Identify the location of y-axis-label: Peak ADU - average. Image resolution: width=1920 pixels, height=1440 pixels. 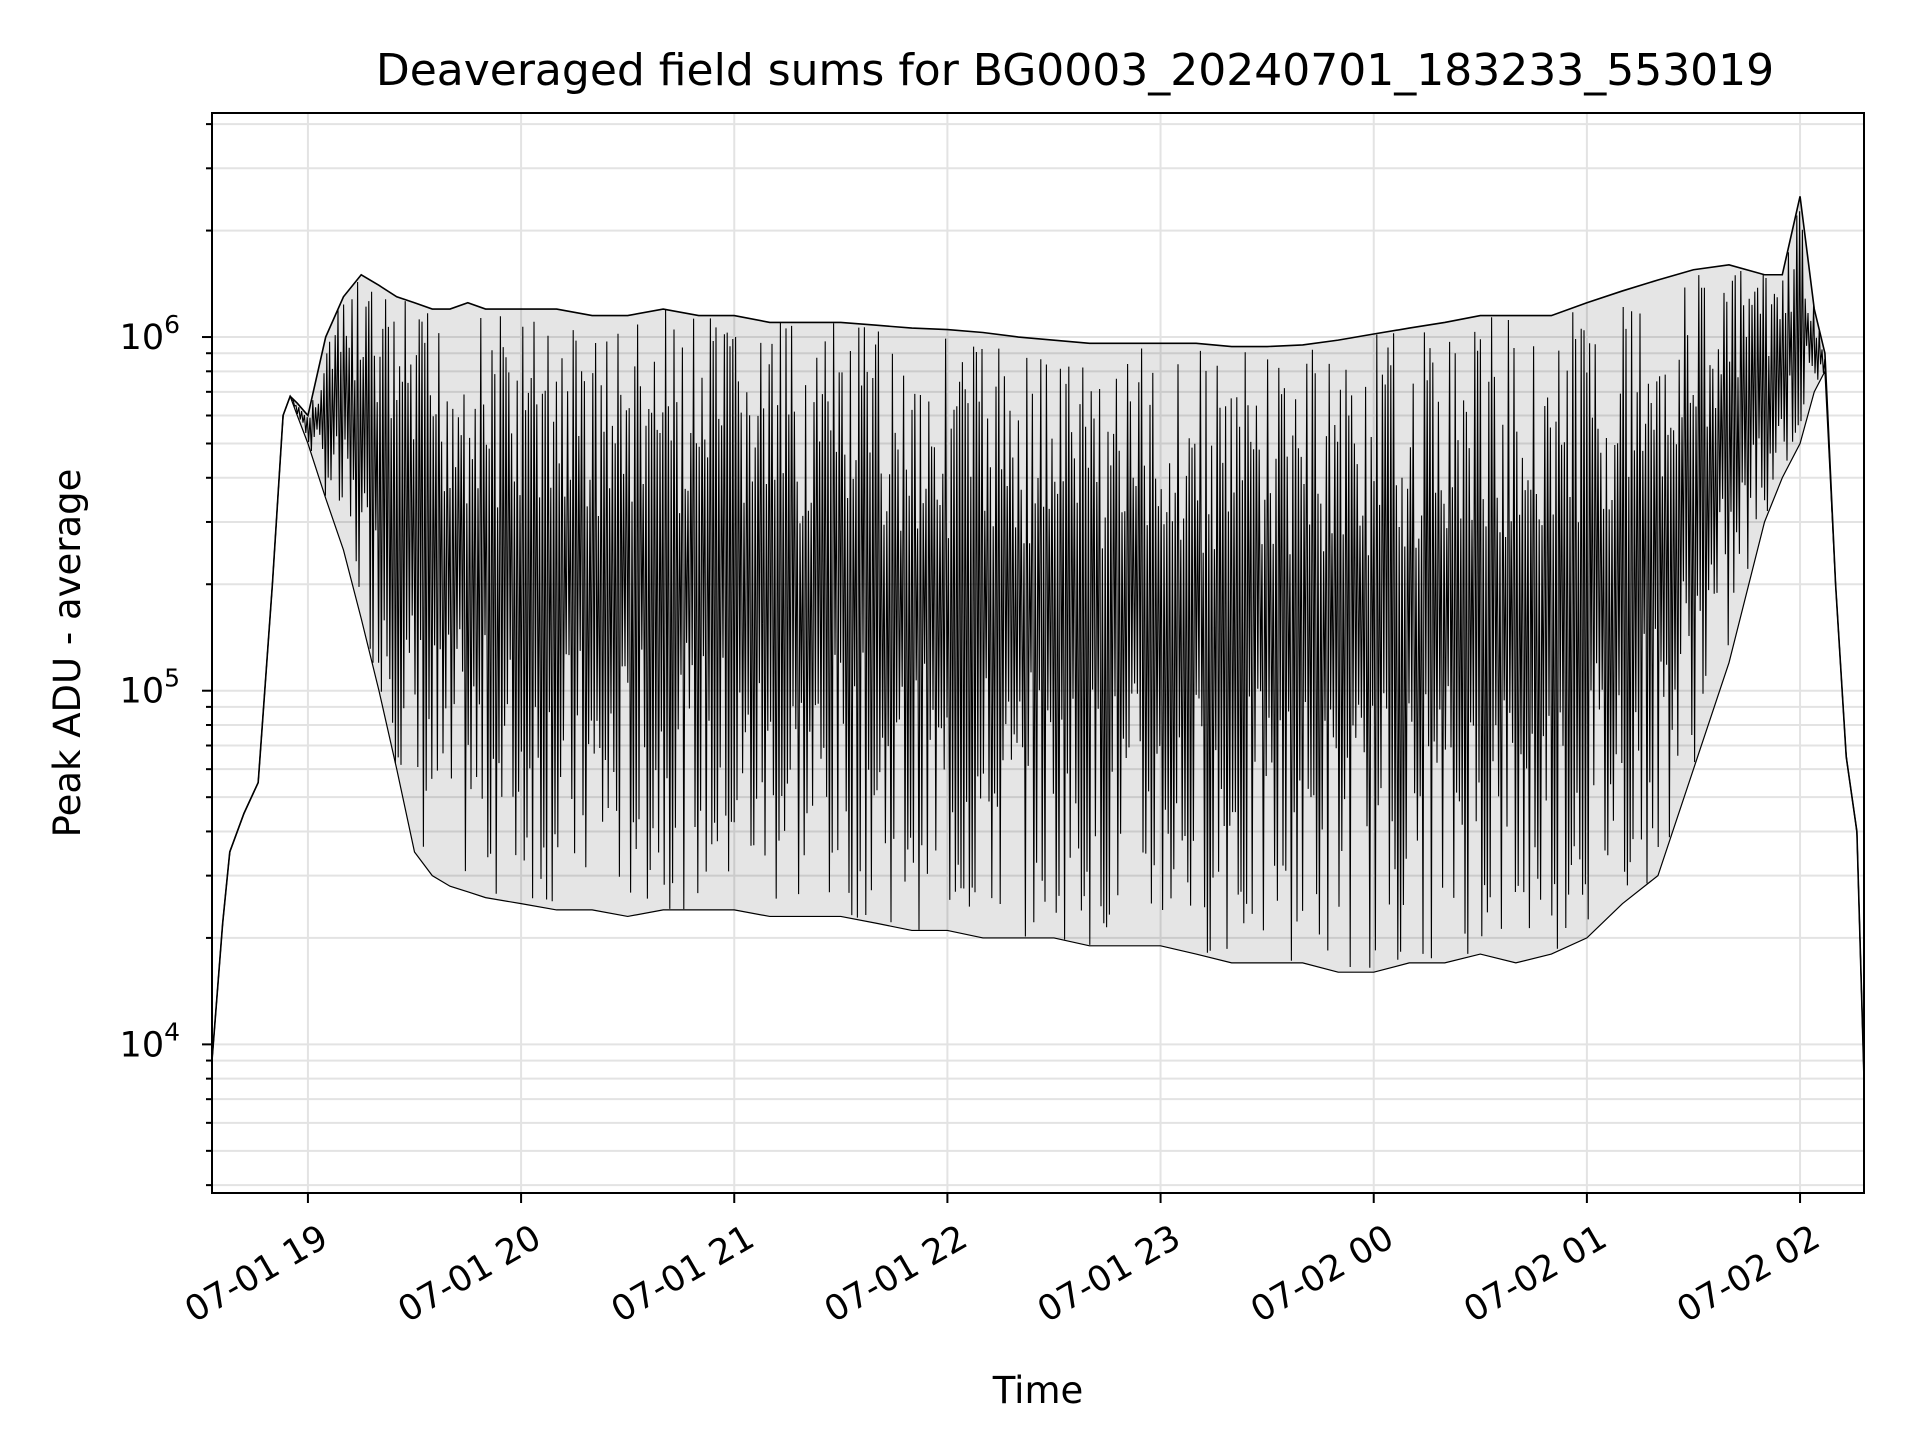
(67, 653).